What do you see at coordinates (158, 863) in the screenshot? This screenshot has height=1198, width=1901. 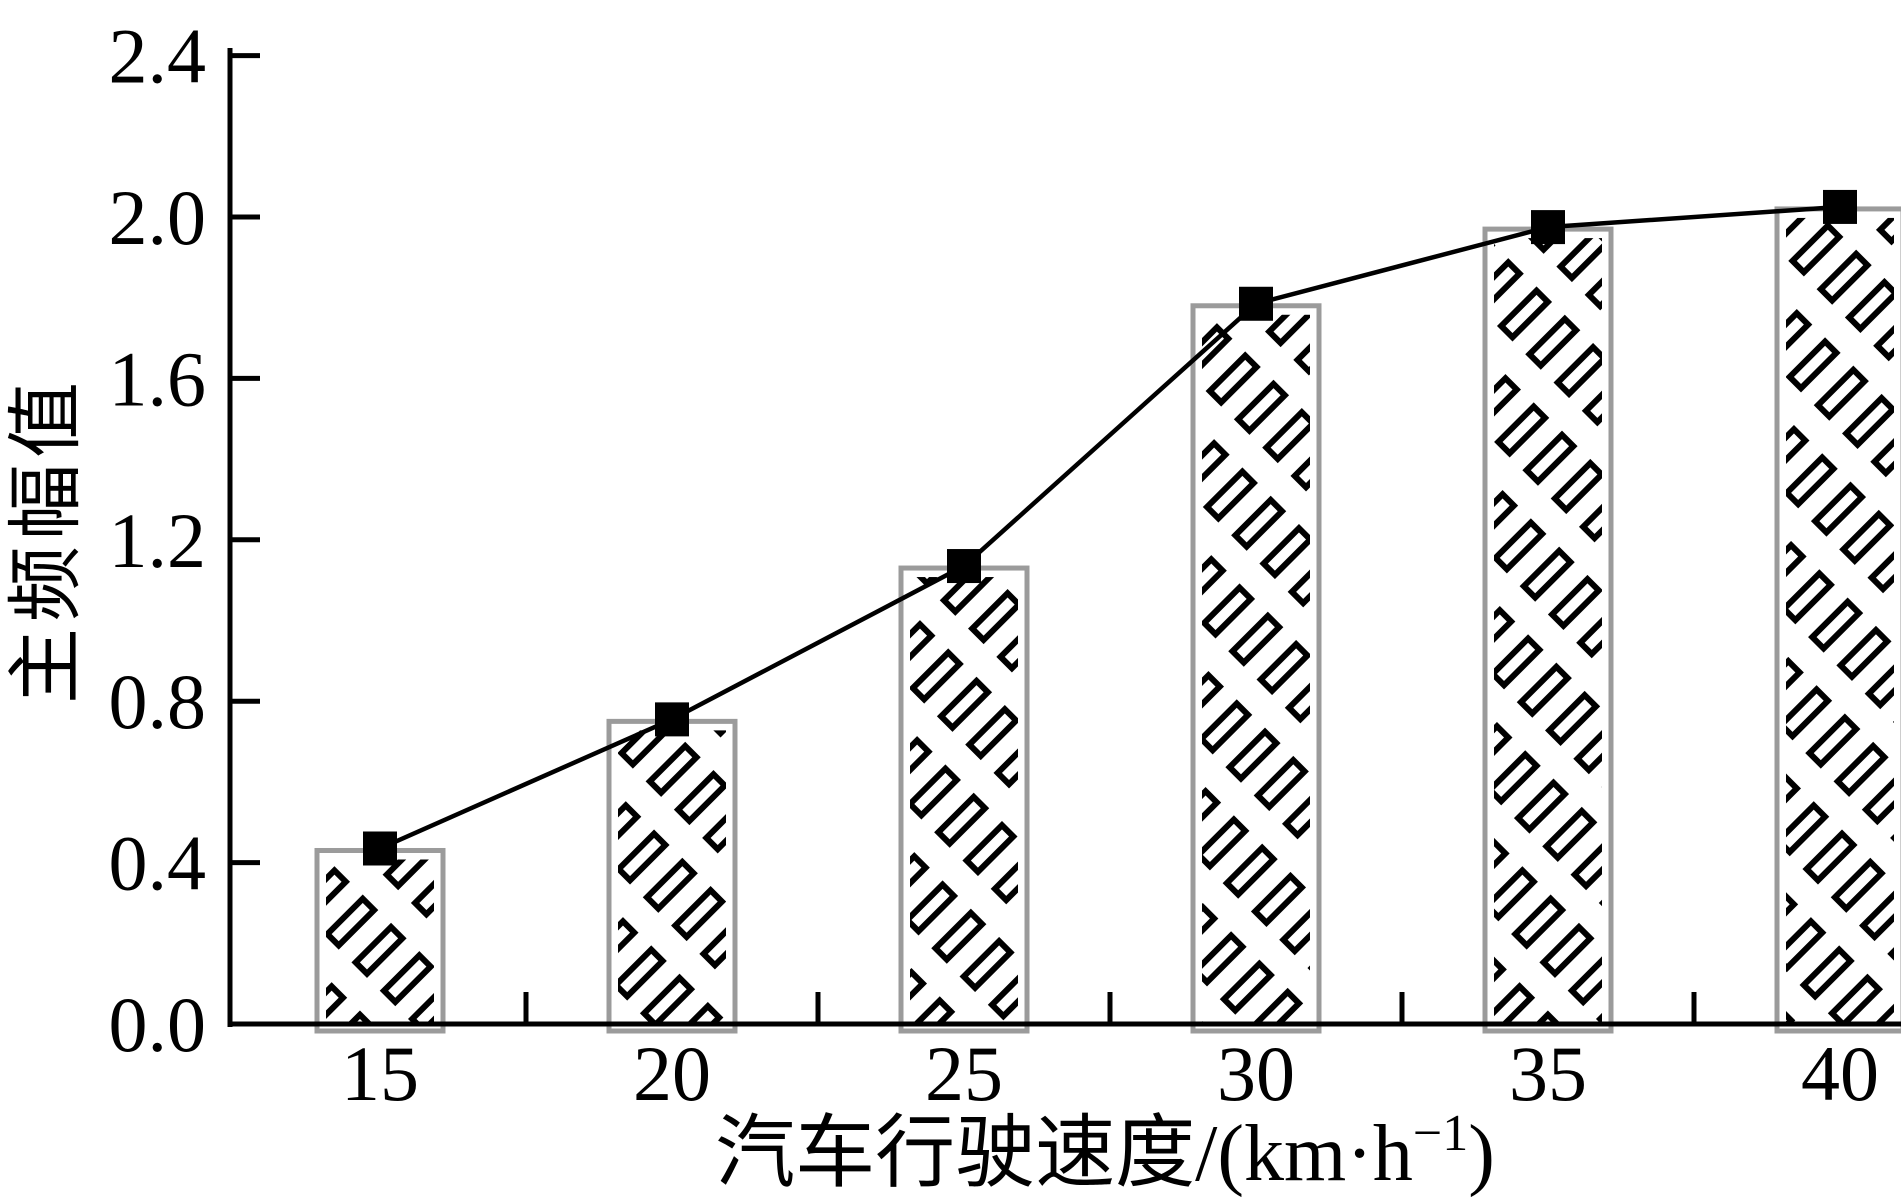 I see `y-tick-label: 0.4` at bounding box center [158, 863].